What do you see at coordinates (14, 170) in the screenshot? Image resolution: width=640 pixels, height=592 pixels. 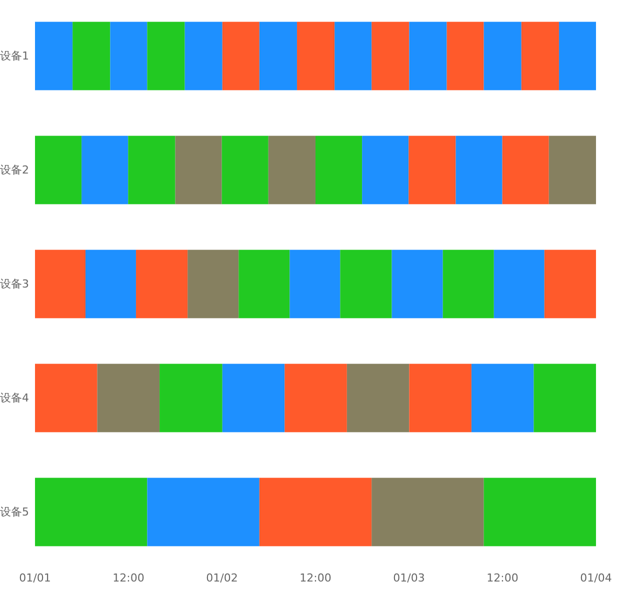 I see `y-tick-label: 设备2` at bounding box center [14, 170].